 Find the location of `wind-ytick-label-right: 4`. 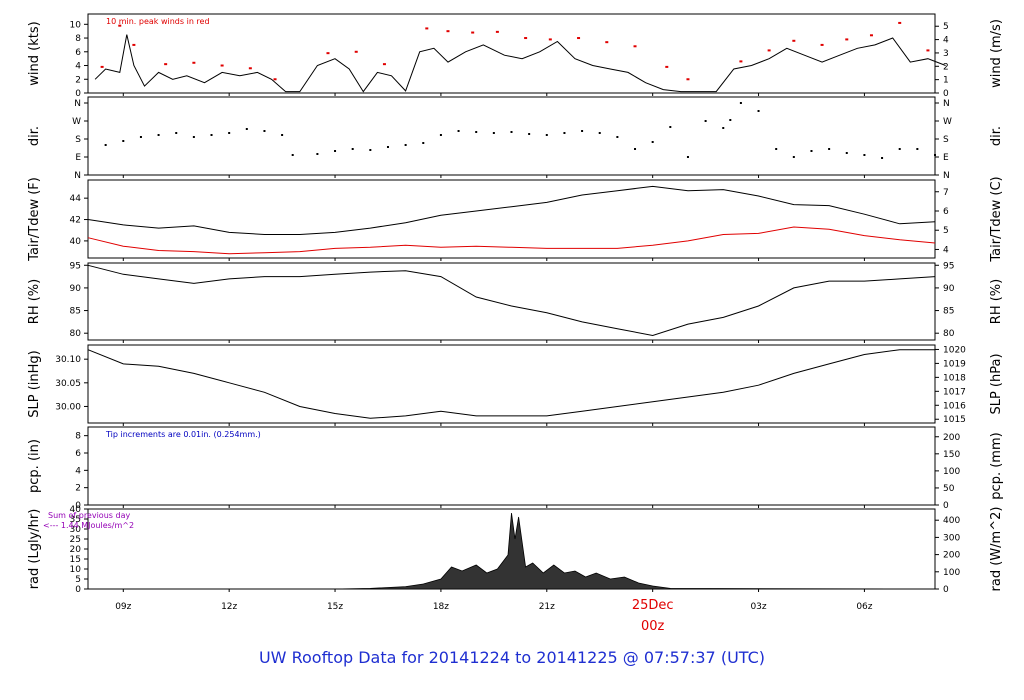

wind-ytick-label-right: 4 is located at coordinates (946, 41).